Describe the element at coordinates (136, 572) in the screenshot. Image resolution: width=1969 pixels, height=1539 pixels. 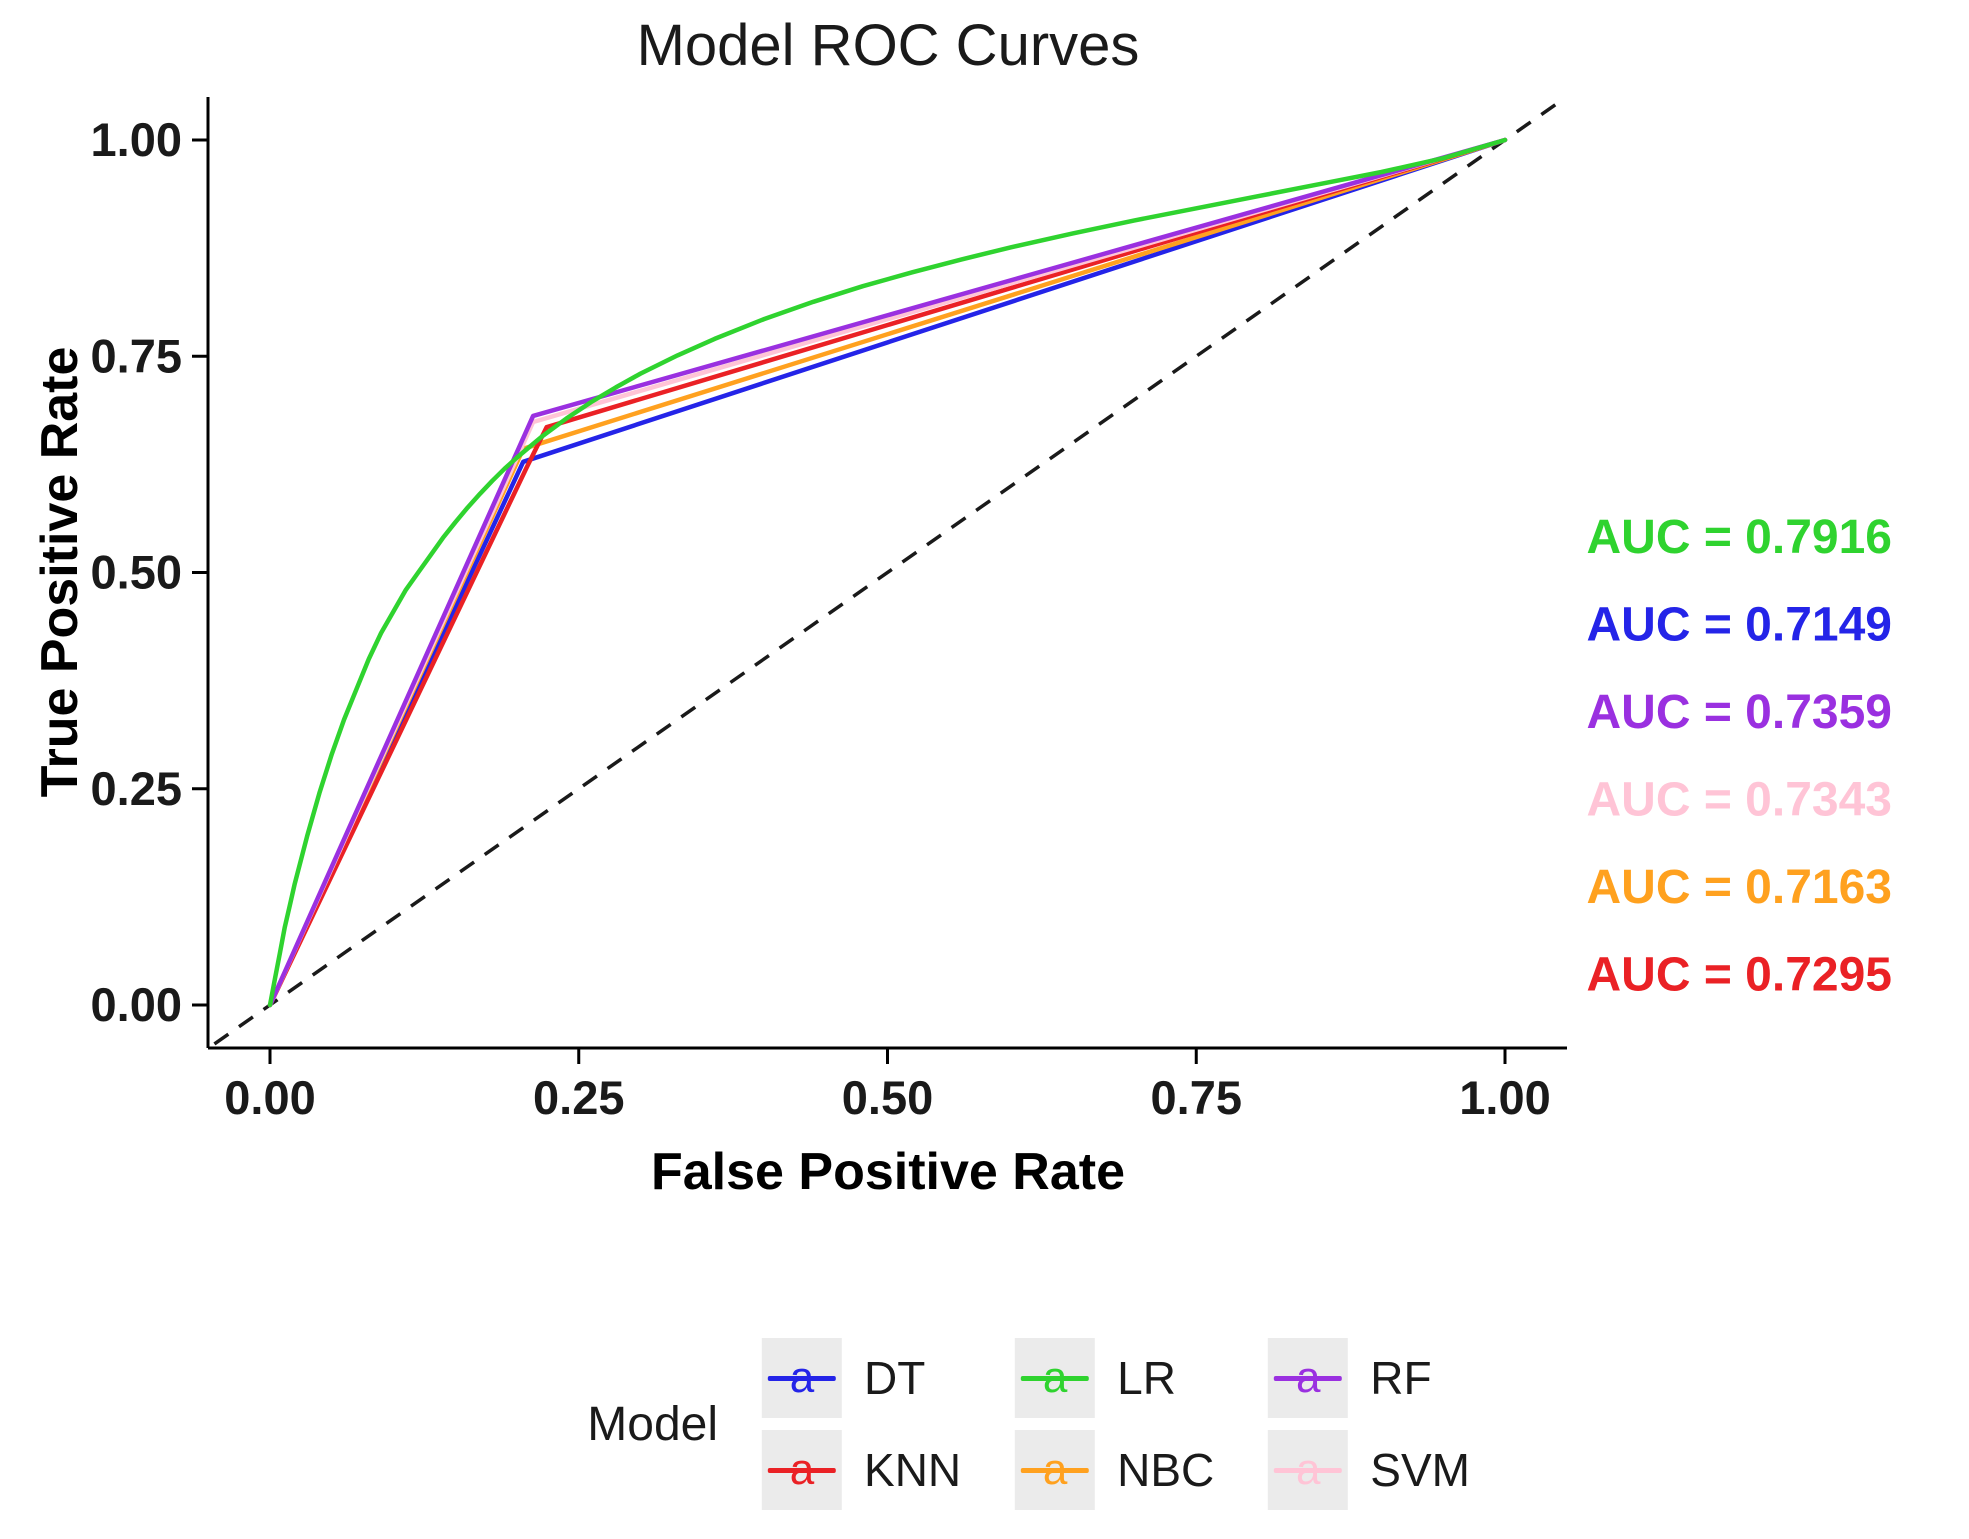
I see `y-tick-label: 0.50` at that location.